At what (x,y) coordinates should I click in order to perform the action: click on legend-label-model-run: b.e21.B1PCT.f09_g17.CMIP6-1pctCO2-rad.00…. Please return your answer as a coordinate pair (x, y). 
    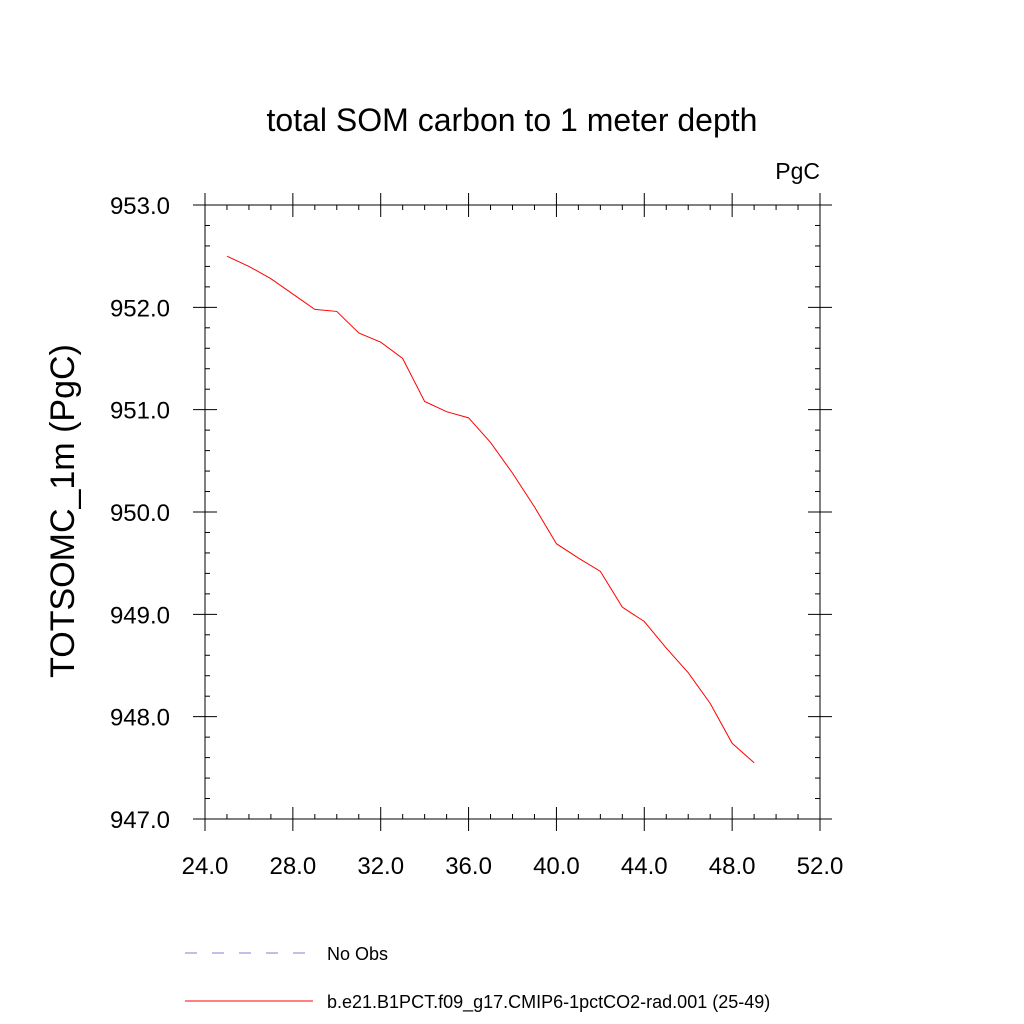
    Looking at the image, I should click on (548, 1002).